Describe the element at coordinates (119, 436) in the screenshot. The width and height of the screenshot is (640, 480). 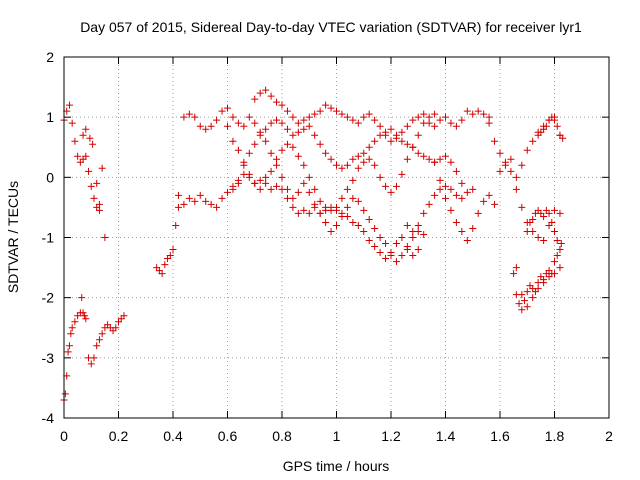
I see `x-tick-label: 0.2` at that location.